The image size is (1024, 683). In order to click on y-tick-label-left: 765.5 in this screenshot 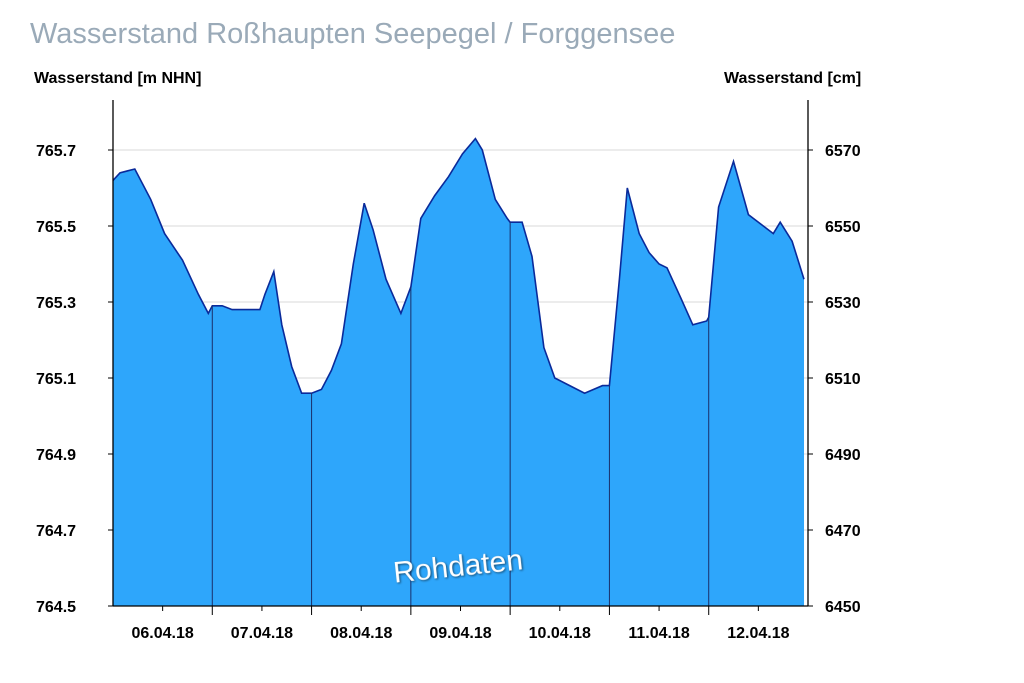, I will do `click(56, 227)`.